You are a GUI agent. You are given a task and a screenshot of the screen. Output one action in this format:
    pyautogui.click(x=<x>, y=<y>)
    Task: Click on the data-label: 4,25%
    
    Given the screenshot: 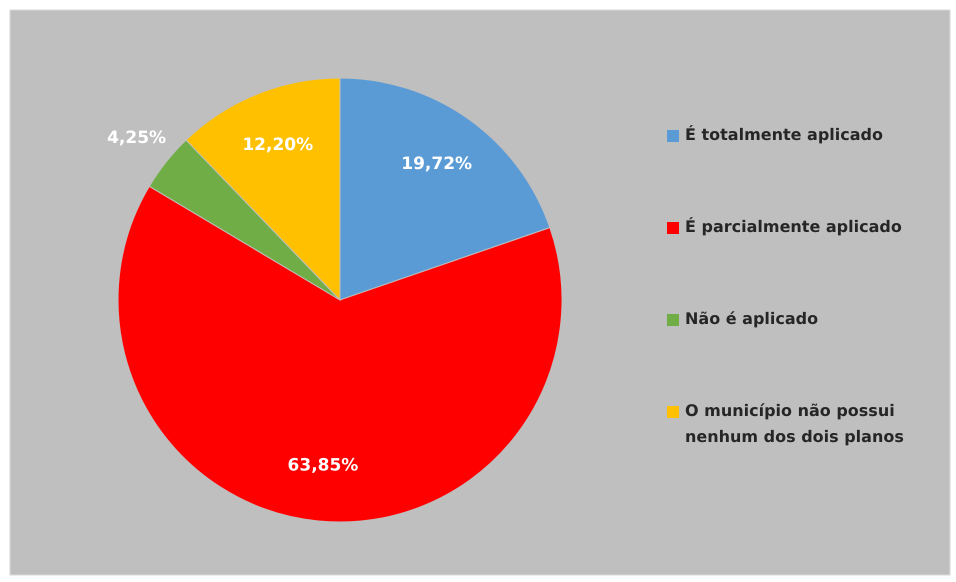 What is the action you would take?
    pyautogui.click(x=136, y=138)
    